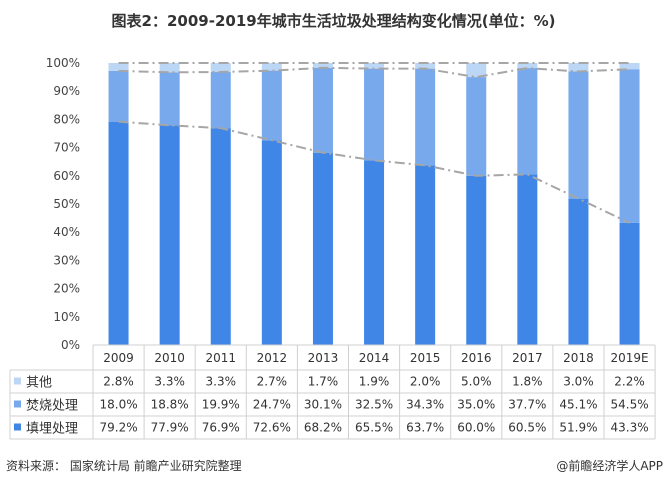 The width and height of the screenshot is (667, 487). What do you see at coordinates (221, 428) in the screenshot?
I see `data-label: 76.9%` at bounding box center [221, 428].